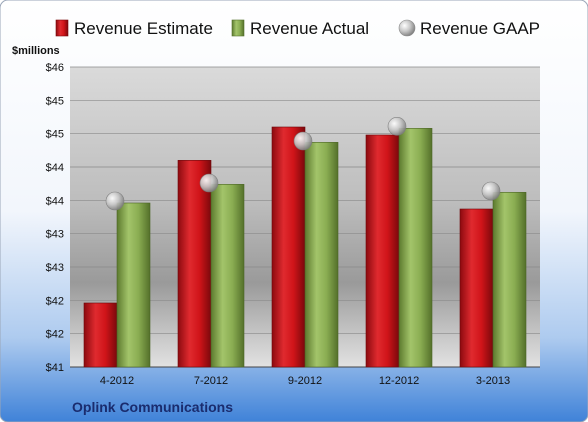  I want to click on x-tick-label: 4-2012, so click(117, 381).